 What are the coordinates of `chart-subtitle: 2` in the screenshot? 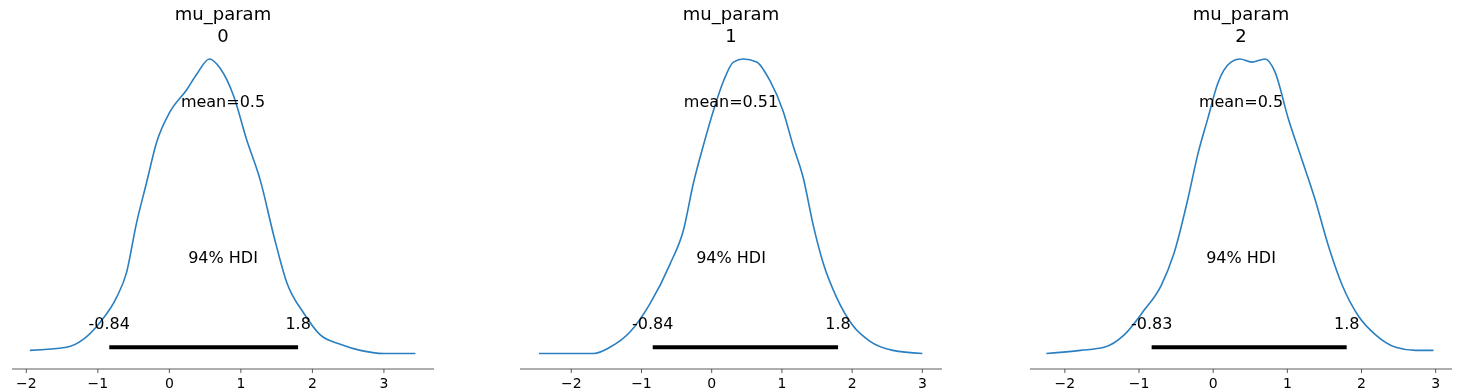 It's located at (1241, 35).